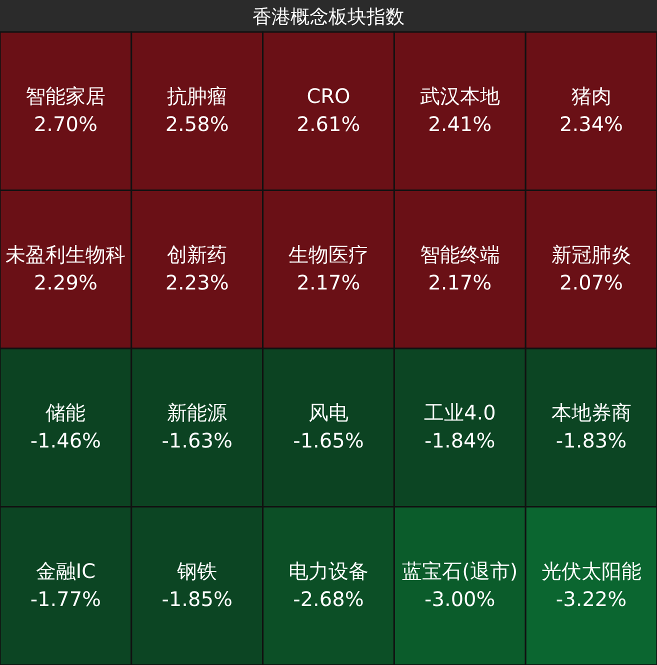 Image resolution: width=657 pixels, height=665 pixels. Describe the element at coordinates (197, 254) in the screenshot. I see `category-label: 创新药` at that location.